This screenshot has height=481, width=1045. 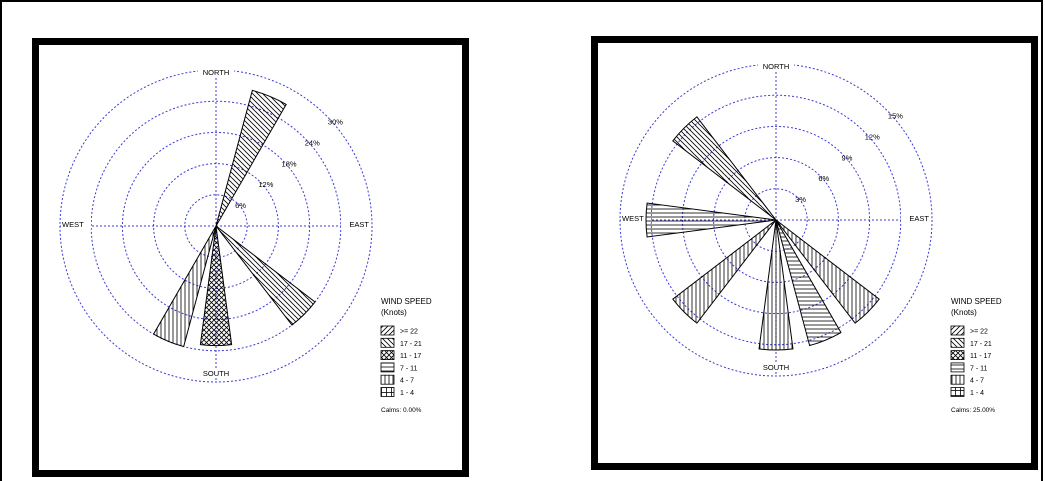 I want to click on calms-label: Calms: 0.00%, so click(x=401, y=410).